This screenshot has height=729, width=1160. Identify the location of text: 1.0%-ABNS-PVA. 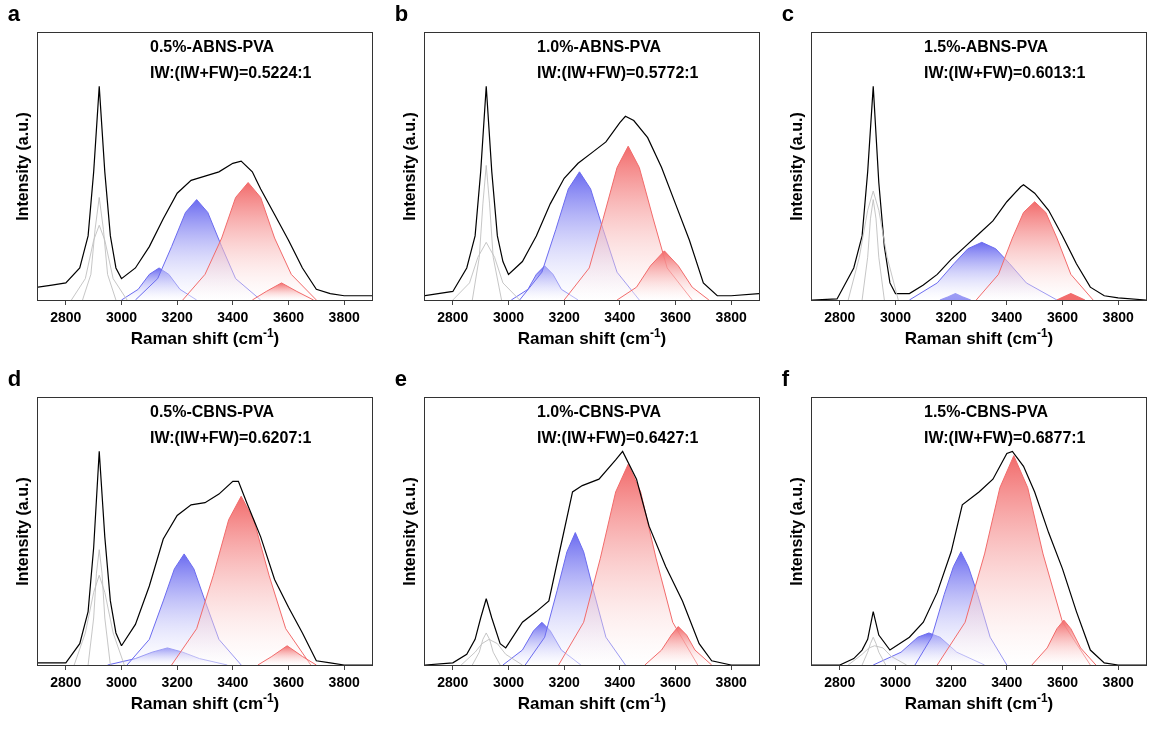
(599, 46).